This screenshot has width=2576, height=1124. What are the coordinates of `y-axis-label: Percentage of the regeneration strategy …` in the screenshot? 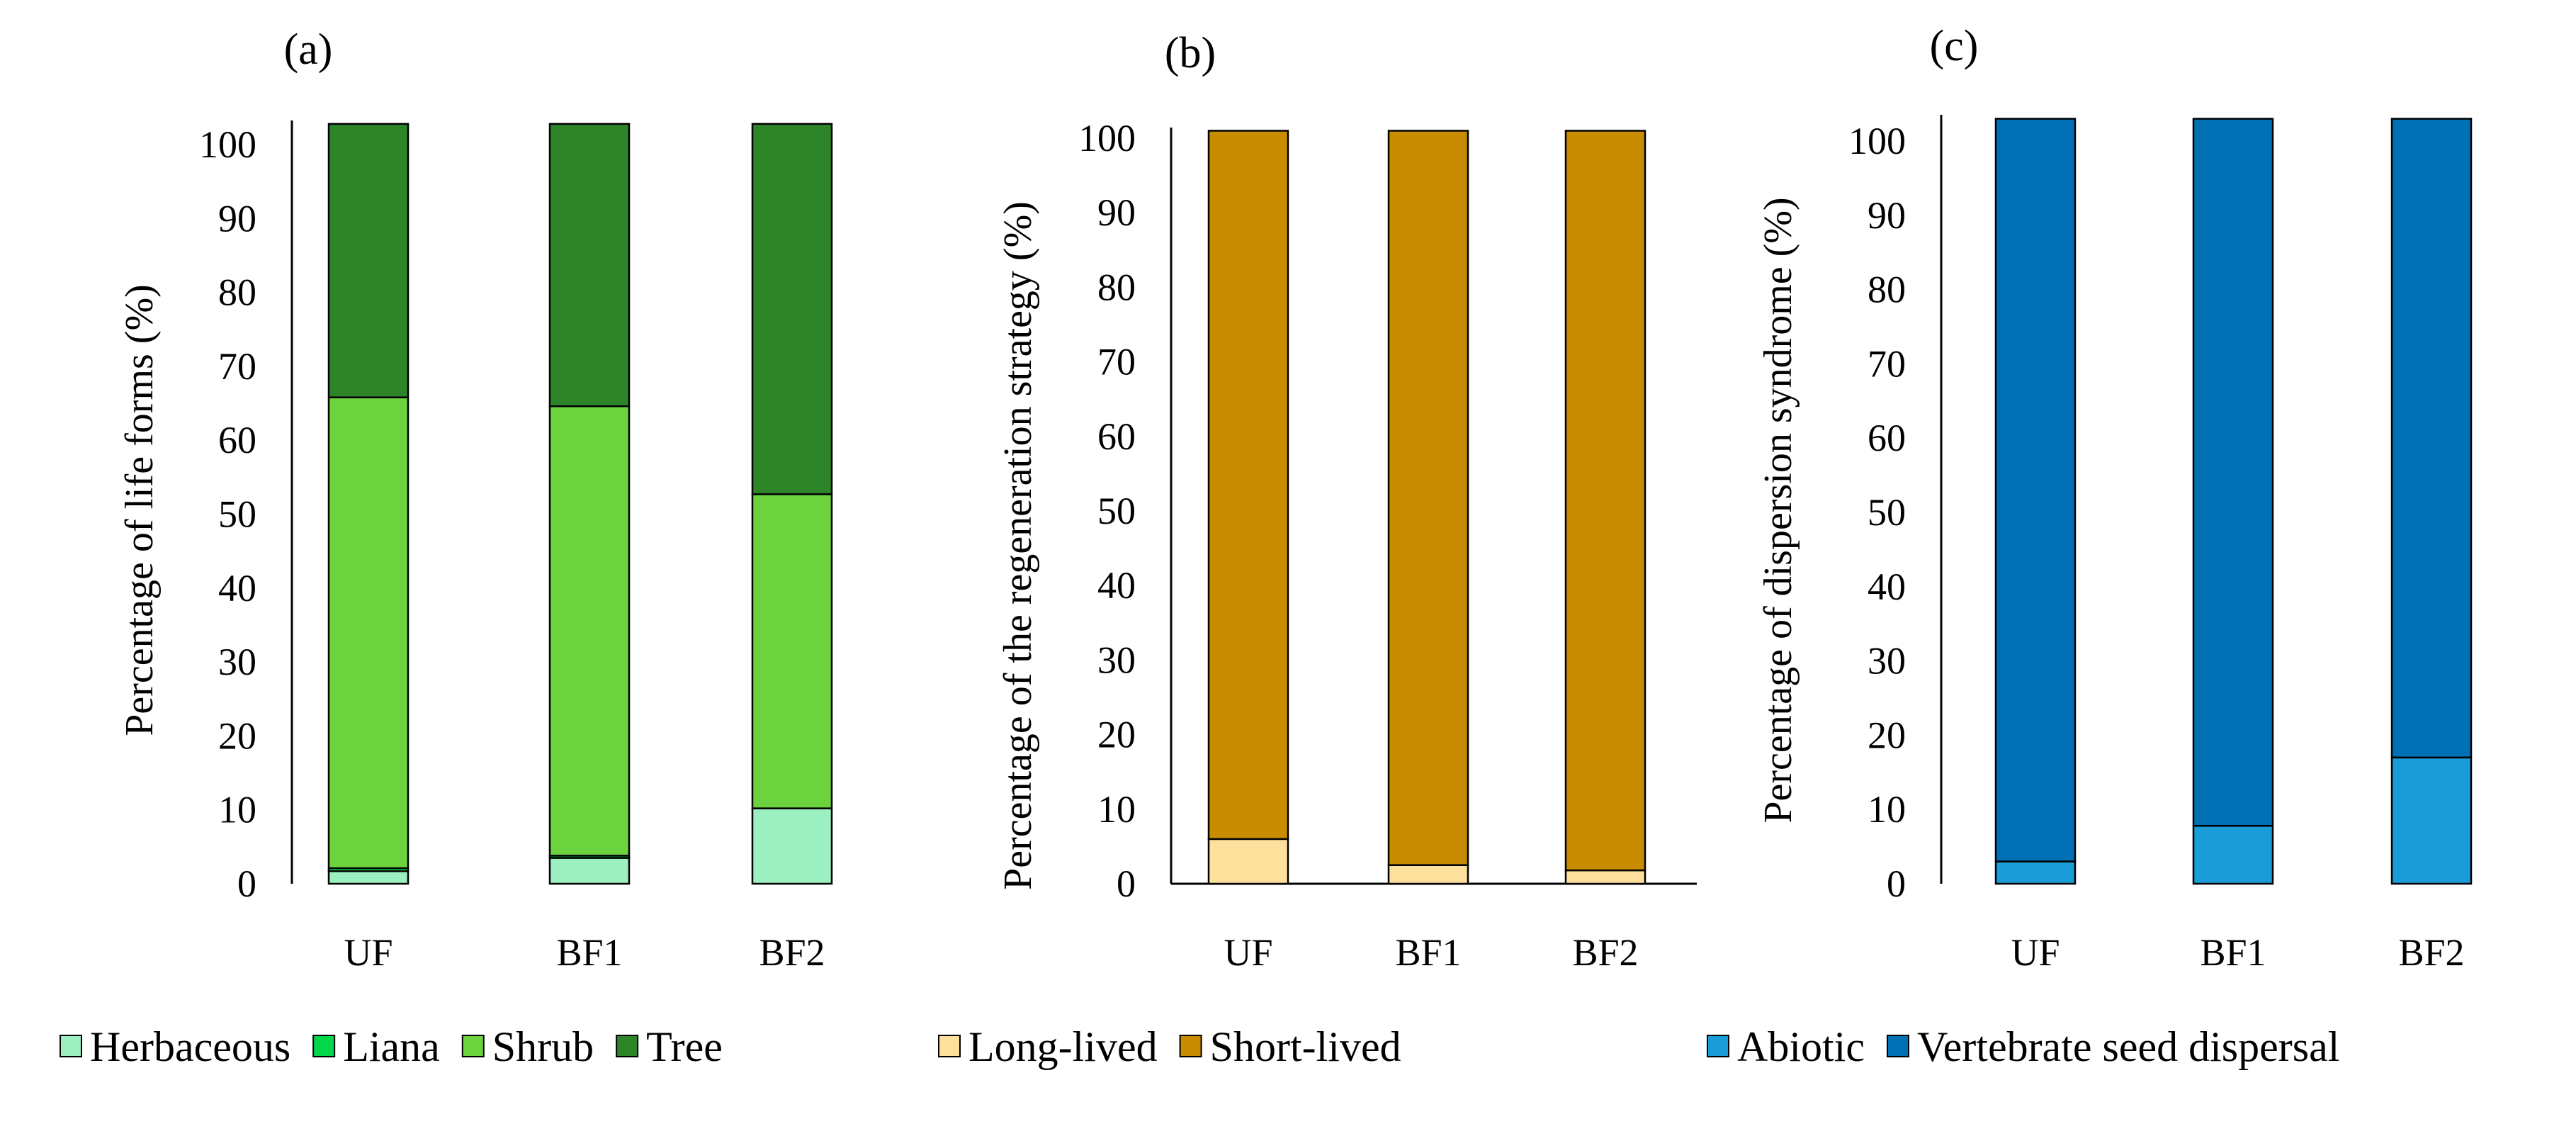 It's located at (1018, 545).